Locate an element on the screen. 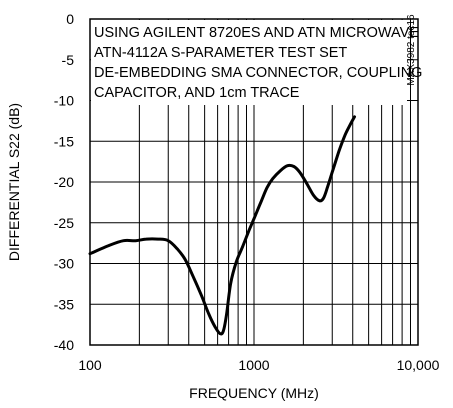 The height and width of the screenshot is (408, 453). figure-id: MAX3982 toc16 is located at coordinates (411, 50).